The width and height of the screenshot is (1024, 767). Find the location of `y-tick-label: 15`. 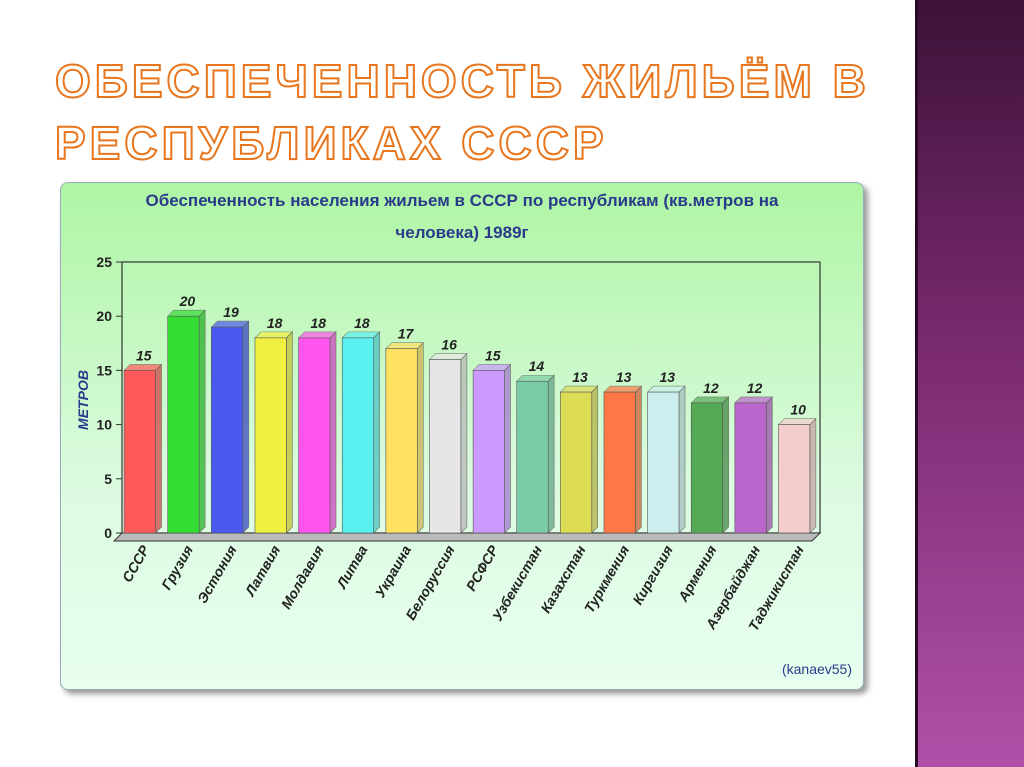

y-tick-label: 15 is located at coordinates (104, 370).